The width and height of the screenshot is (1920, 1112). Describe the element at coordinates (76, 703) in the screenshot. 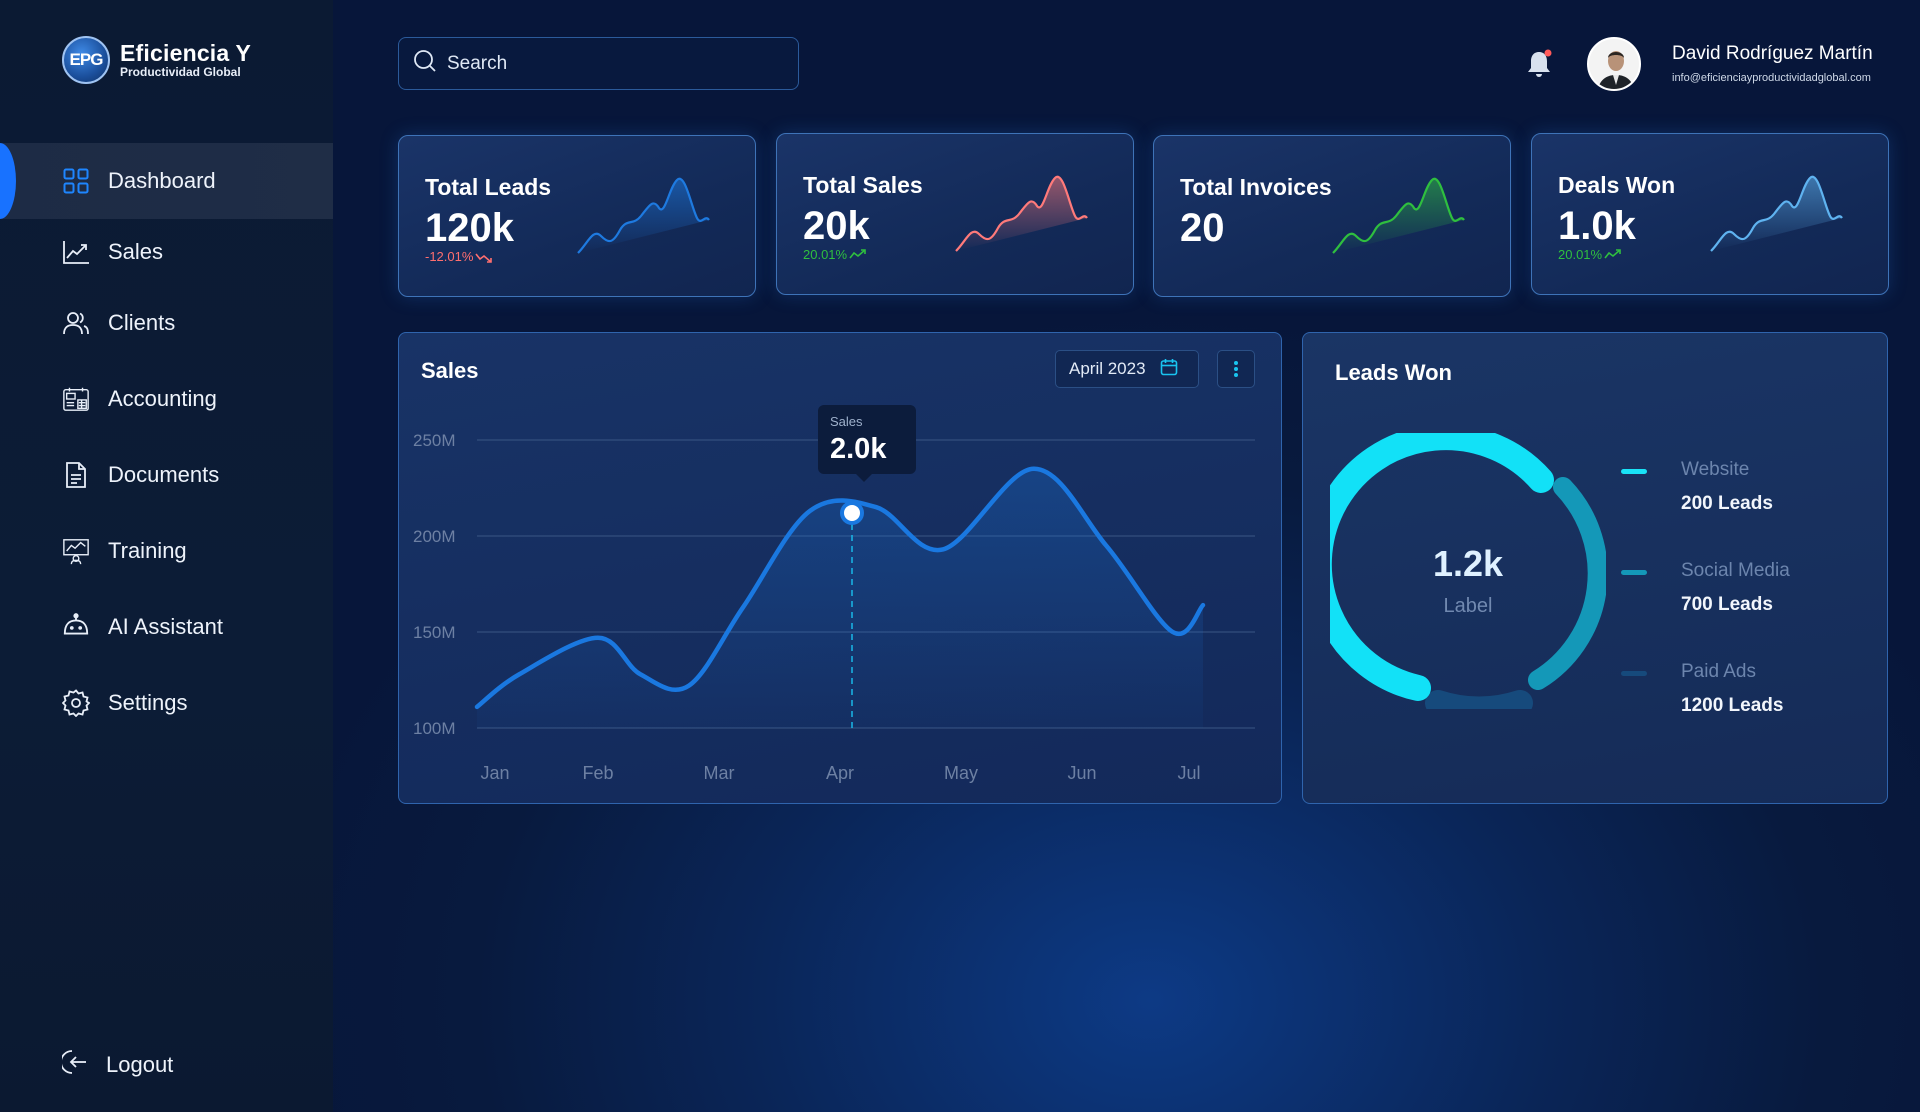

I see `gear-icon` at that location.